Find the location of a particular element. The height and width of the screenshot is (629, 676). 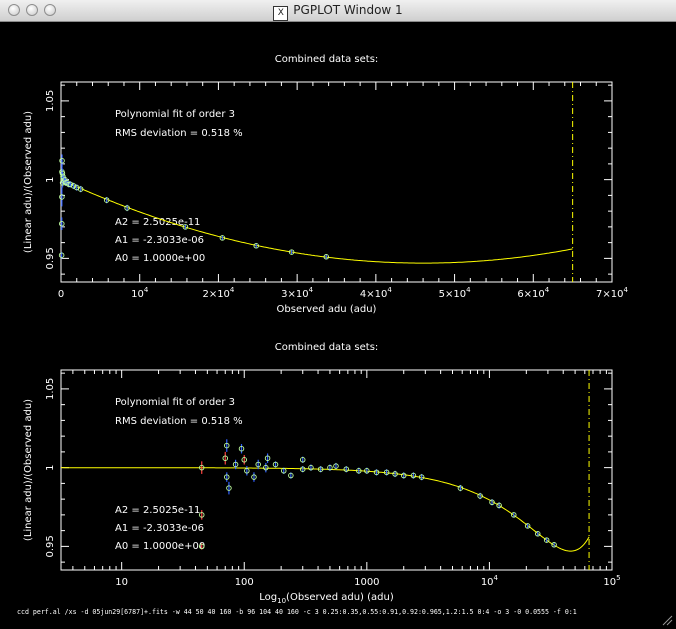

fit-curve is located at coordinates (316, 221).